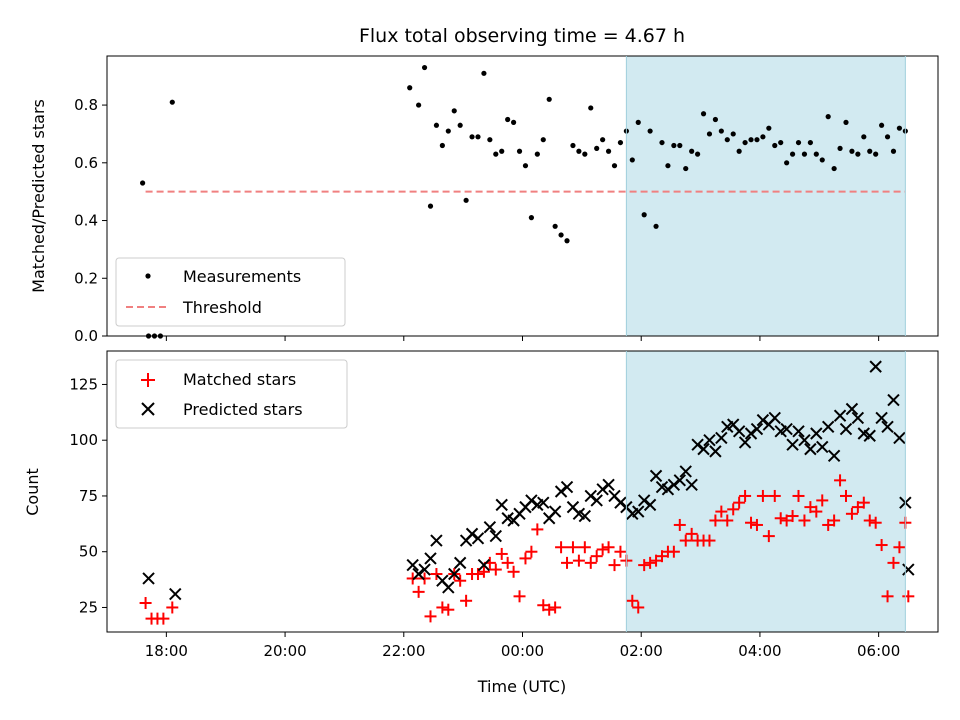 The image size is (960, 720). Describe the element at coordinates (403, 651) in the screenshot. I see `x-tick-label: 22:00` at that location.